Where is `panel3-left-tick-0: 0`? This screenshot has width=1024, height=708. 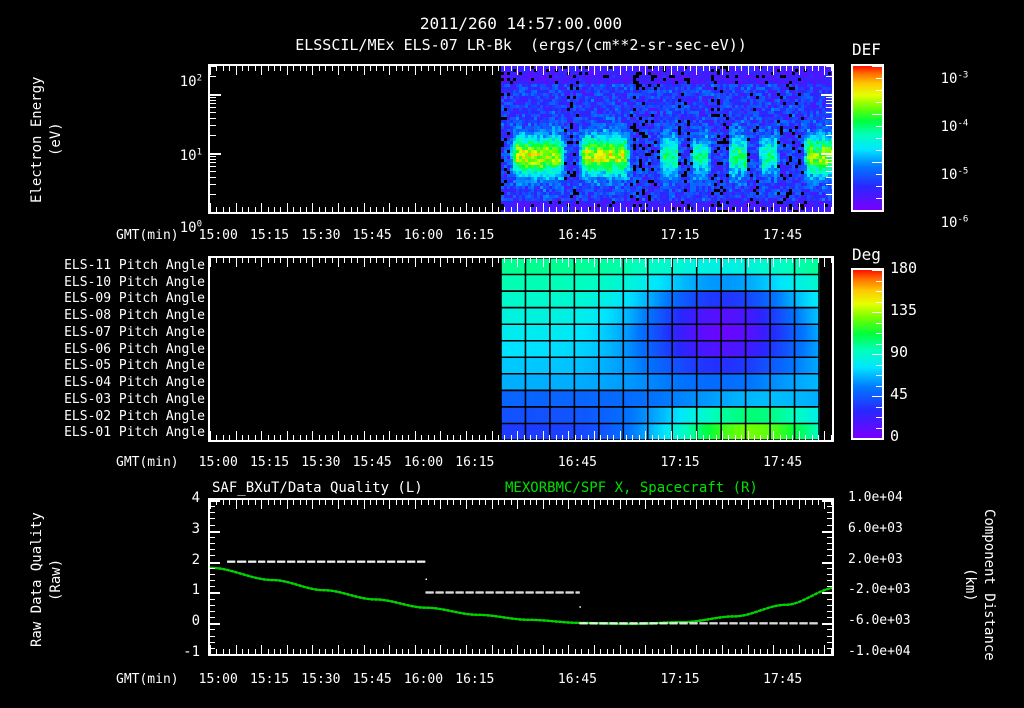 panel3-left-tick-0: 0 is located at coordinates (195, 621).